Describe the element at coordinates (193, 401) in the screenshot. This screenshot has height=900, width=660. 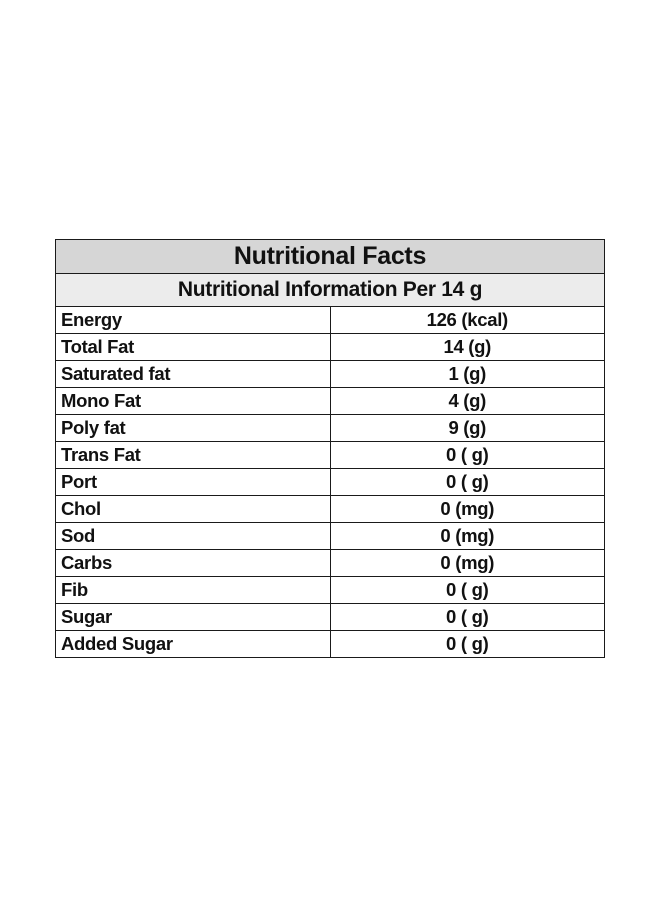
I see `nutrient-name: Mono Fat` at that location.